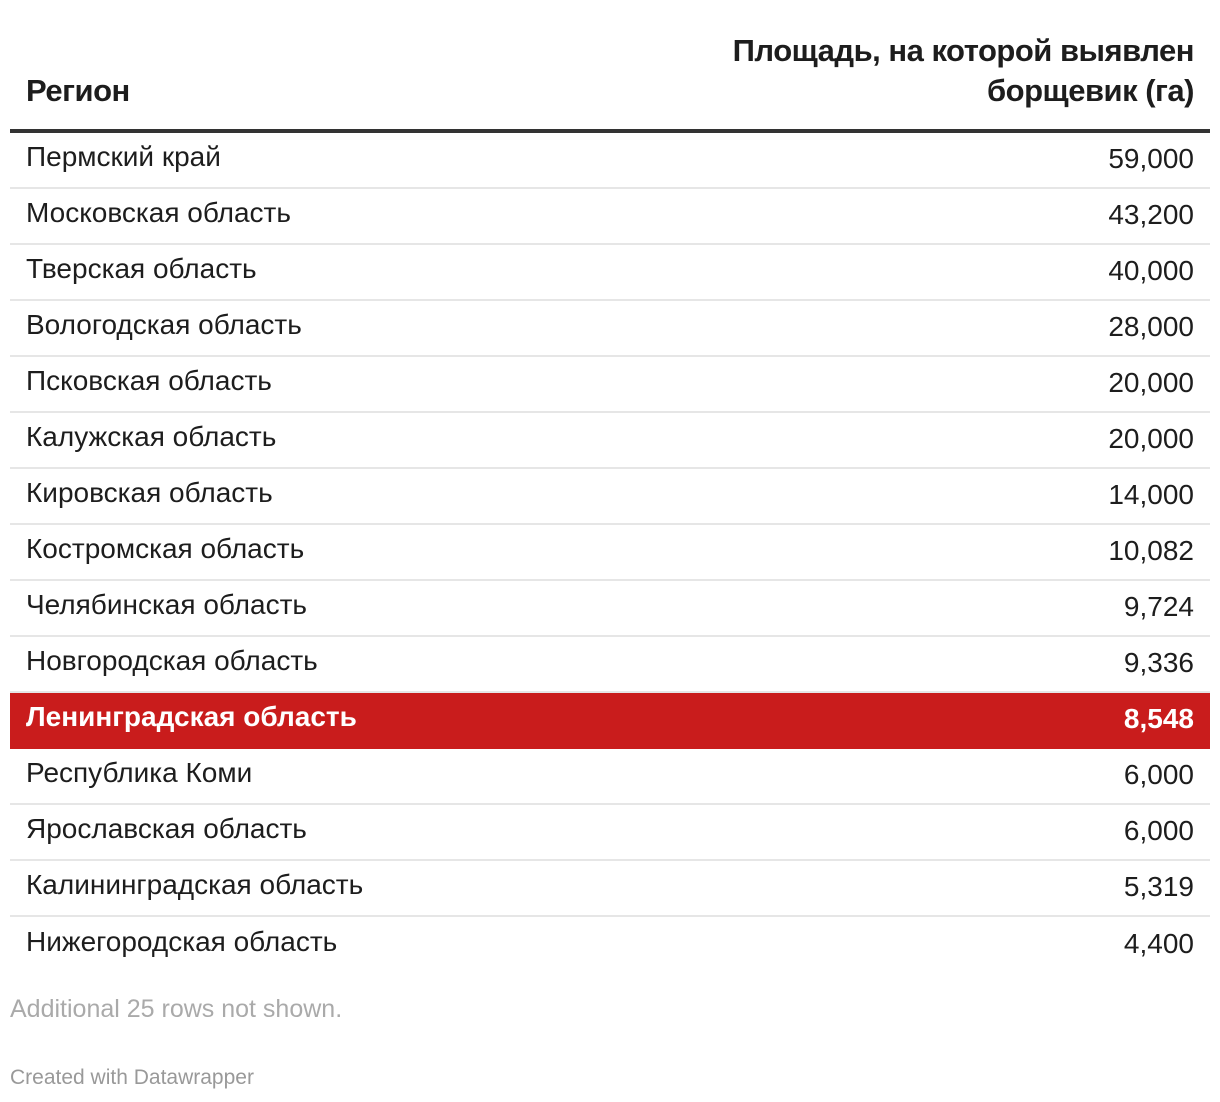 The height and width of the screenshot is (1102, 1220). Describe the element at coordinates (182, 941) in the screenshot. I see `region-cell: Нижегородская область` at that location.